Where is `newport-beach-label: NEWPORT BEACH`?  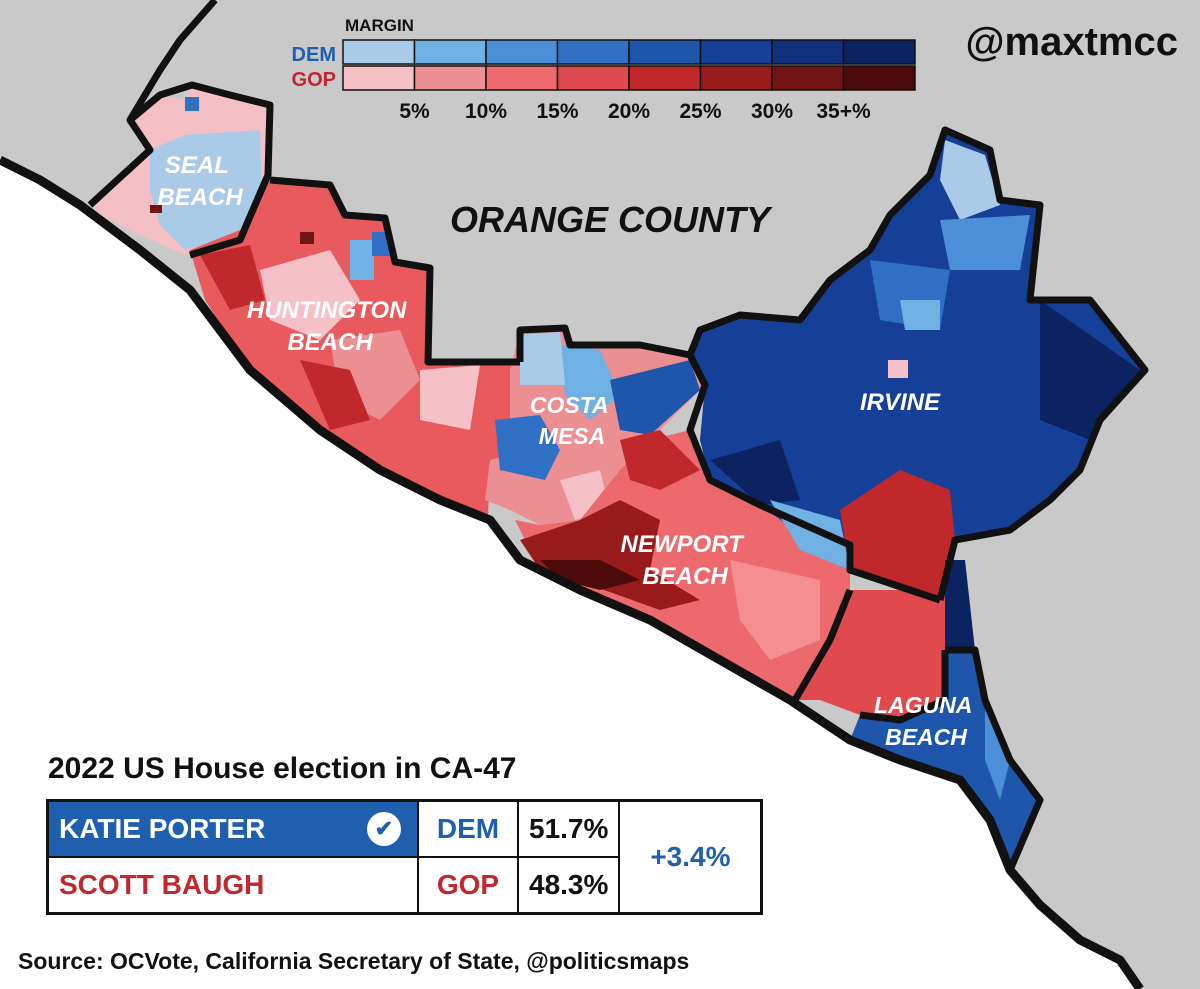 newport-beach-label: NEWPORT BEACH is located at coordinates (685, 560).